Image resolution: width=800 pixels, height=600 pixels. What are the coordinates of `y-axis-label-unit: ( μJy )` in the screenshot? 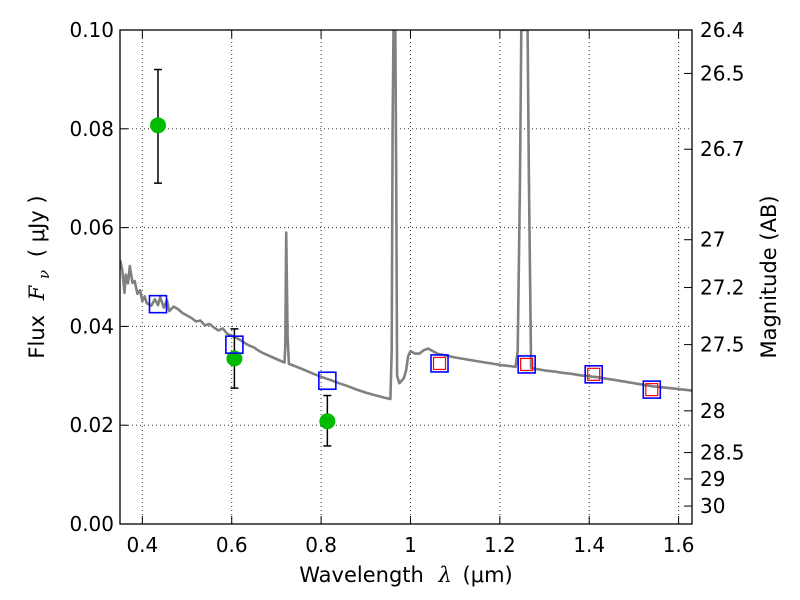 It's located at (37, 226).